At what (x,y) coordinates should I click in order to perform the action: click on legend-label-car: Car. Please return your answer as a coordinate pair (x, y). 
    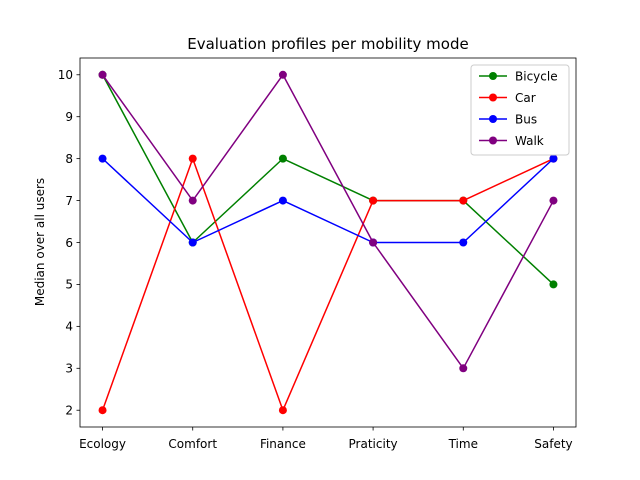
    Looking at the image, I should click on (525, 98).